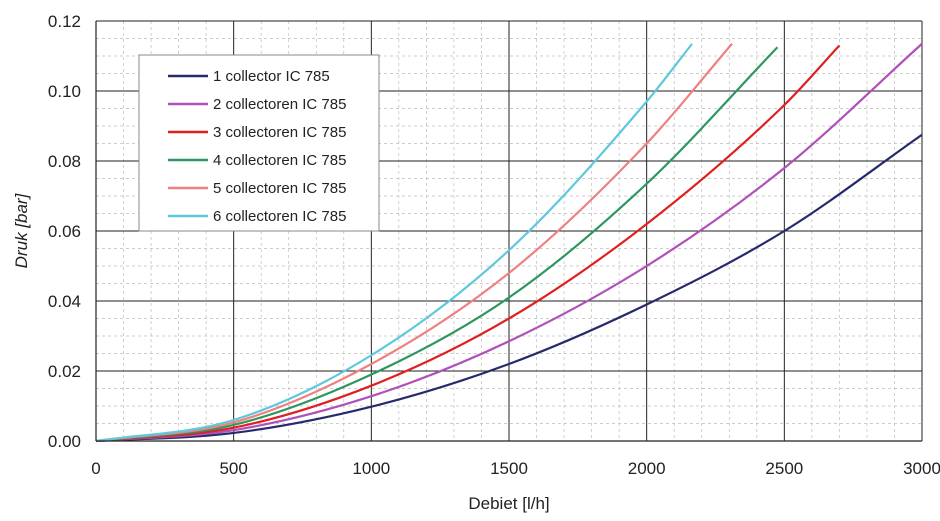  Describe the element at coordinates (271, 76) in the screenshot. I see `legend-label-1: 1 collector IC 785` at that location.